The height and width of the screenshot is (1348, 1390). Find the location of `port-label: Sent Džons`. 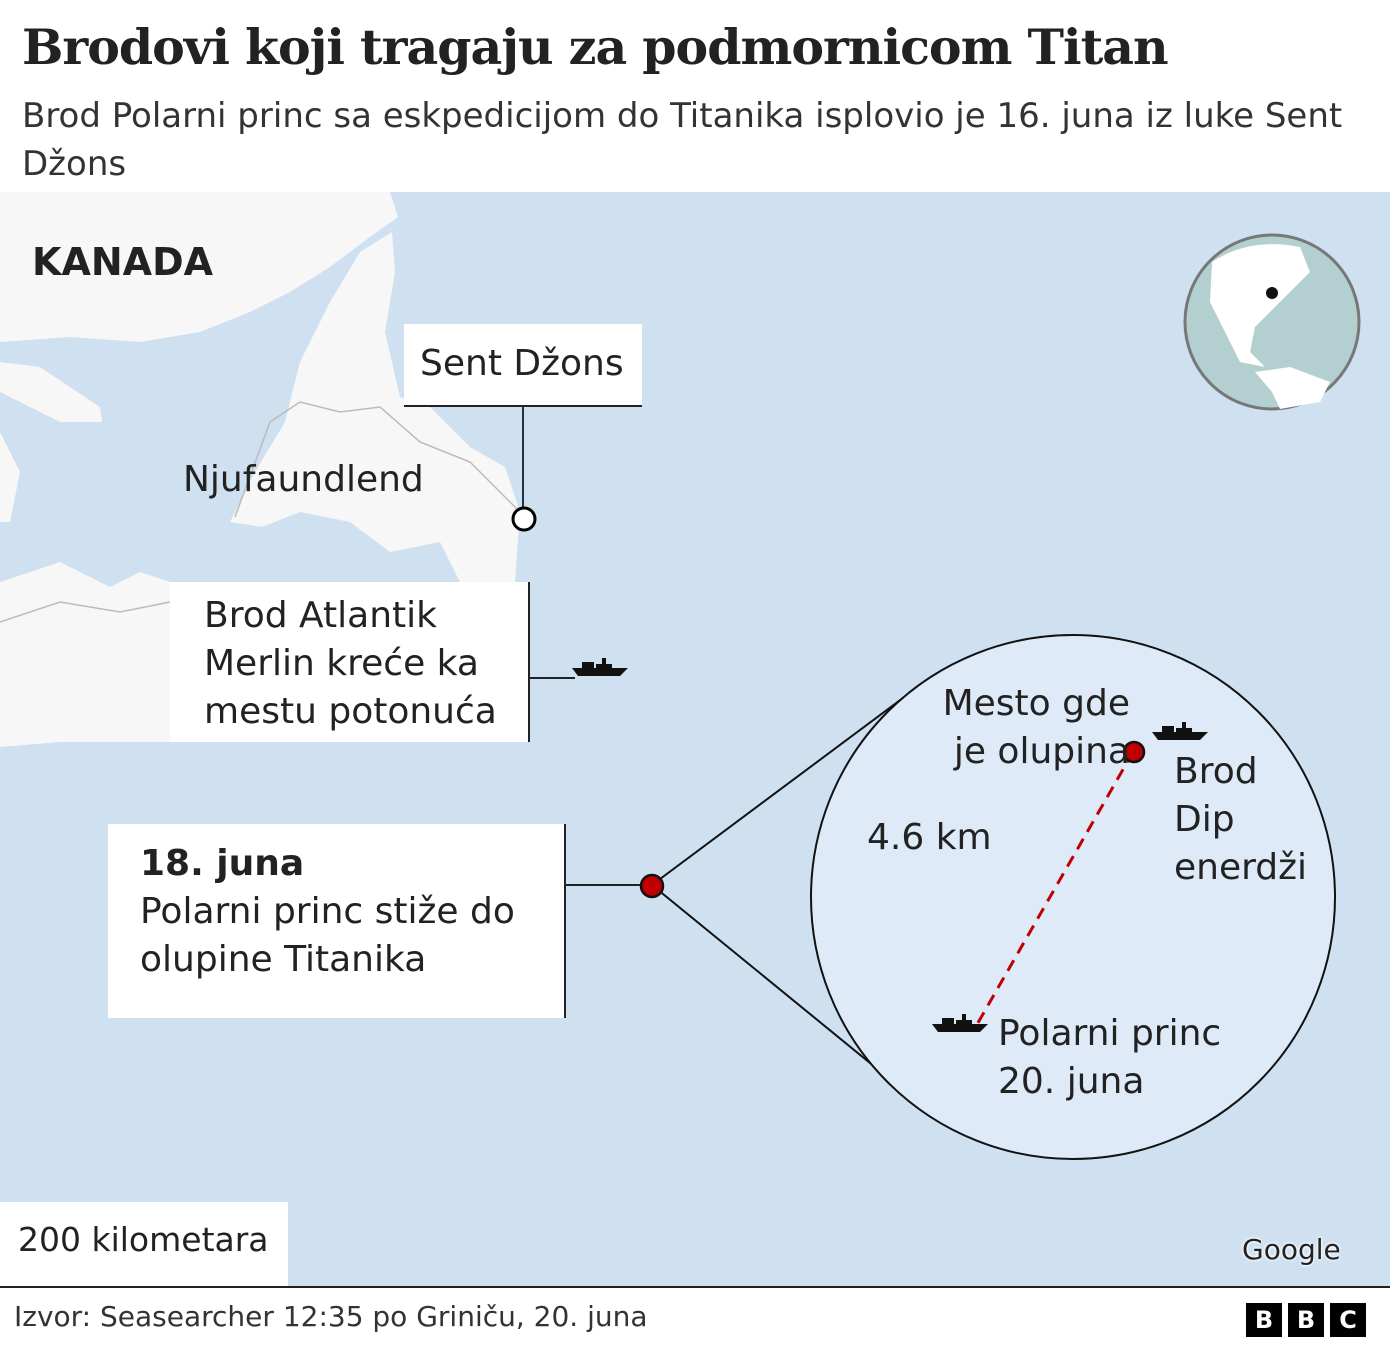

port-label: Sent Džons is located at coordinates (522, 363).